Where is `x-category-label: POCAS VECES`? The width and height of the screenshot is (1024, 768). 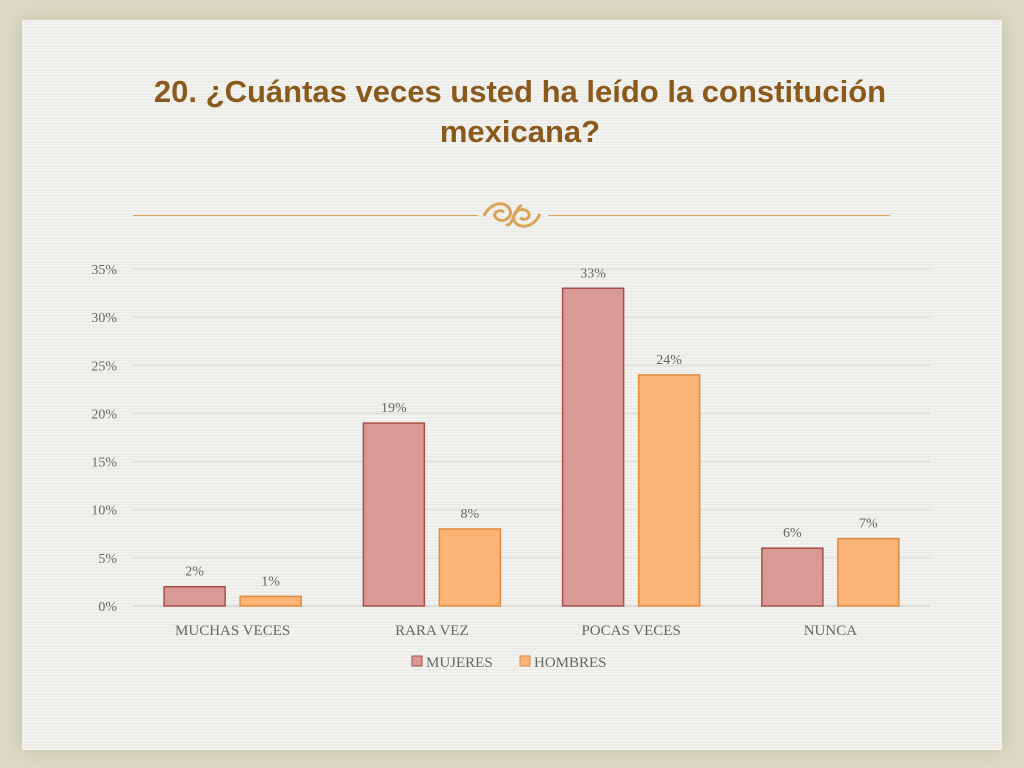
x-category-label: POCAS VECES is located at coordinates (630, 631).